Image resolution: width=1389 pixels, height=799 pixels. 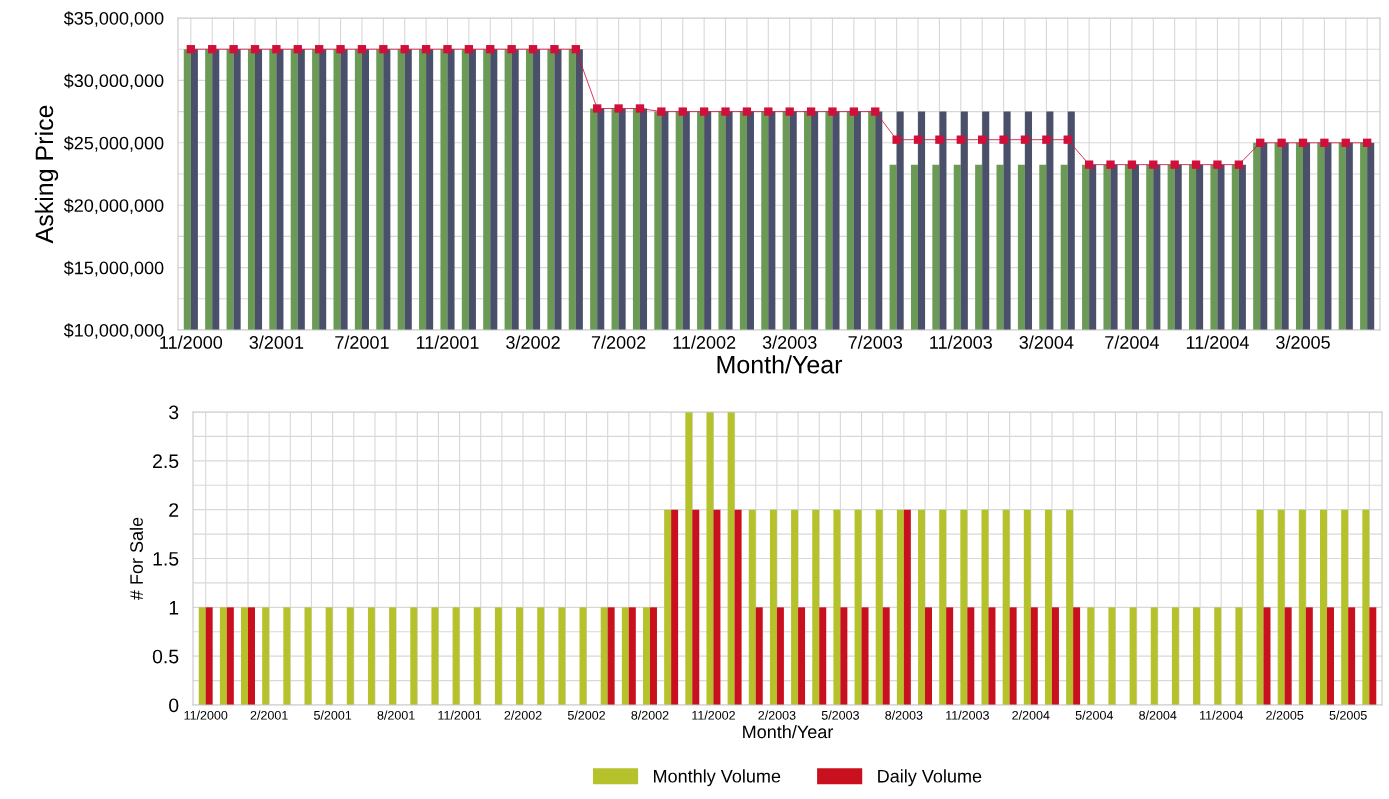 I want to click on x-tick-label: 8/2001, so click(x=396, y=715).